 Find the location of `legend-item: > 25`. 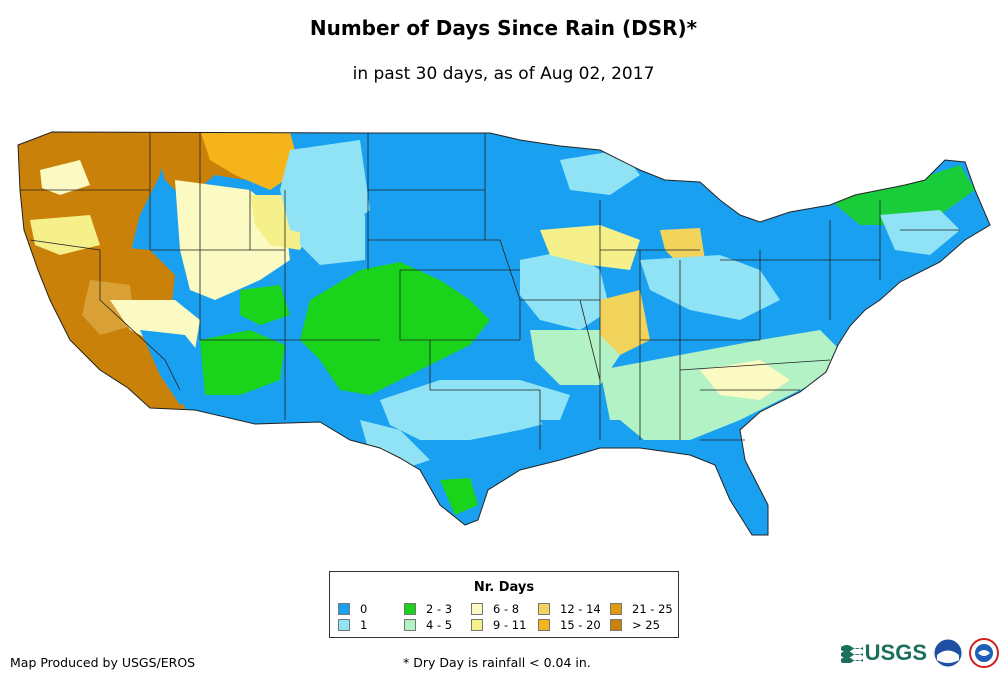

legend-item: > 25 is located at coordinates (635, 625).